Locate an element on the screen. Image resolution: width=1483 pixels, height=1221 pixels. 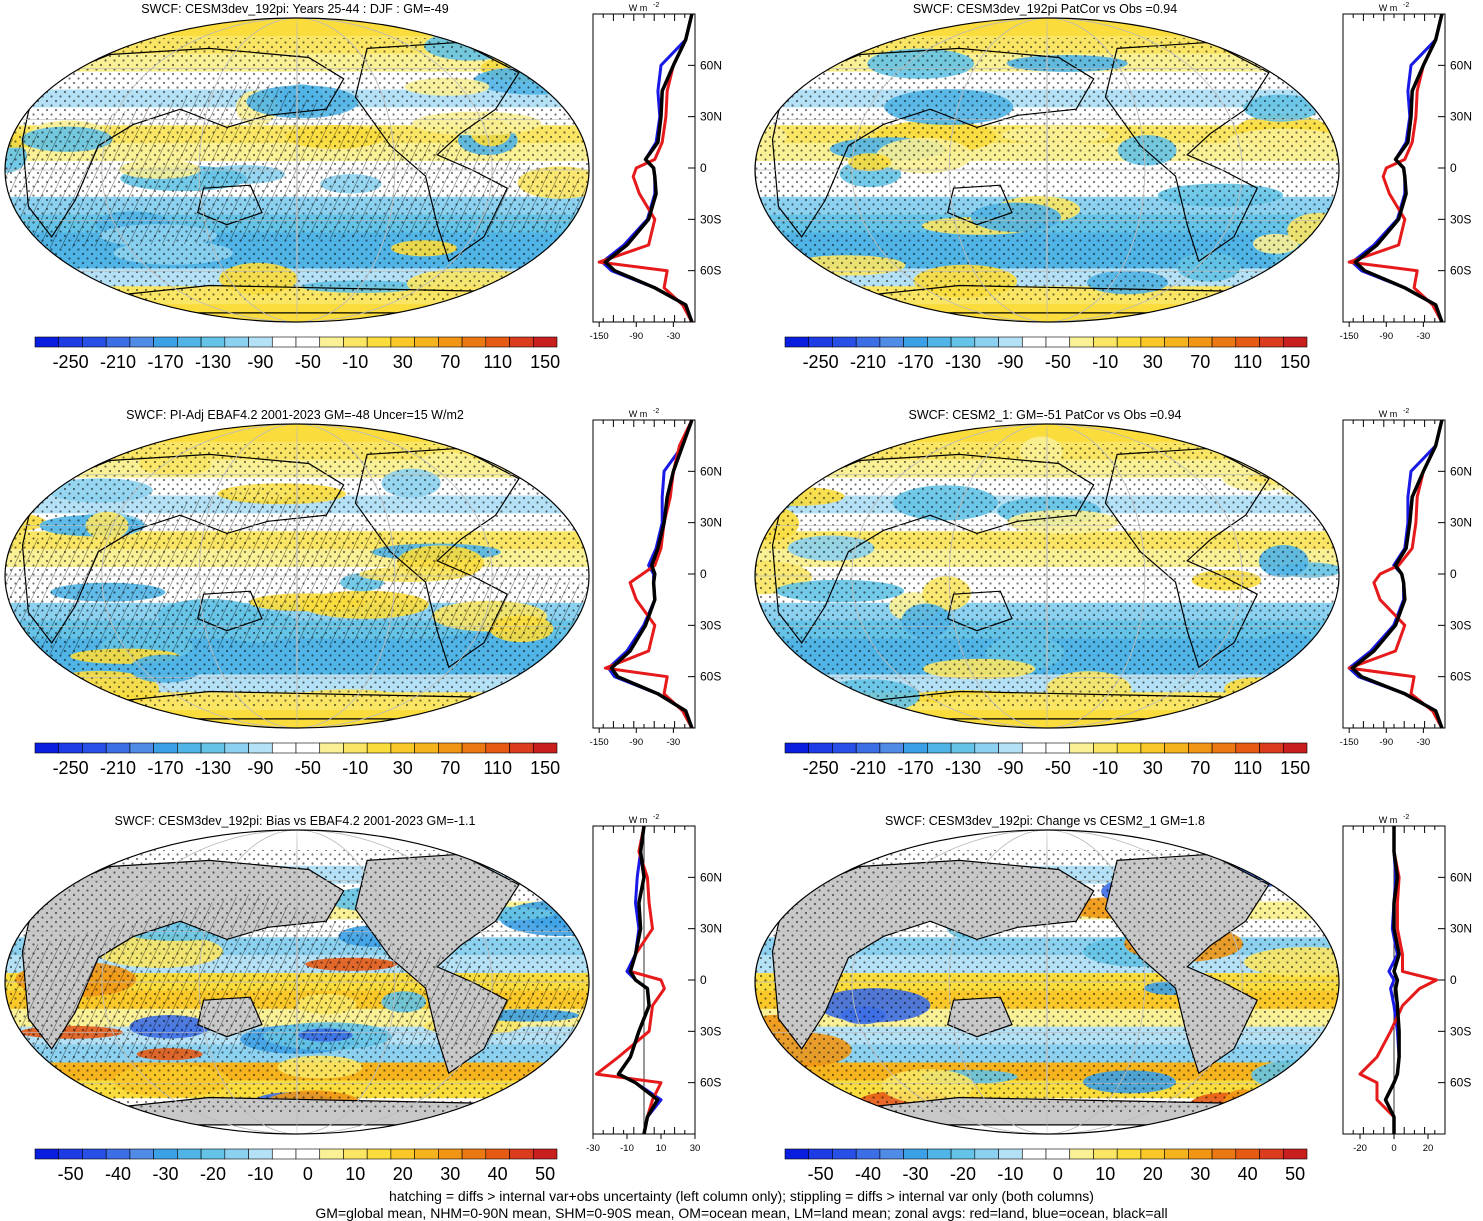
colorbar-label: -20 is located at coordinates (213, 1174).